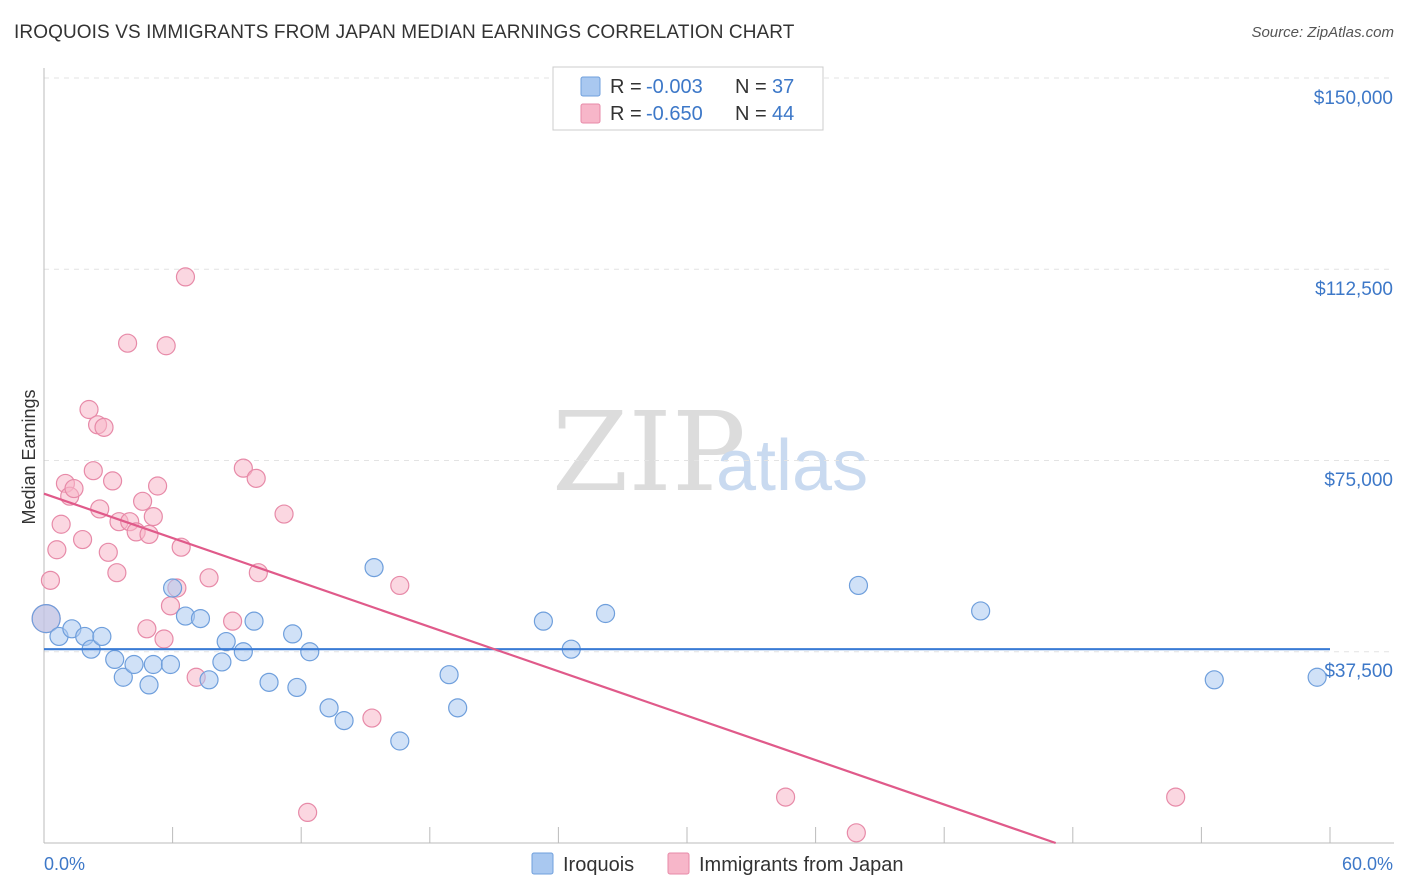 This screenshot has width=1406, height=892. Describe the element at coordinates (687, 835) in the screenshot. I see `x-axis-ticks` at that location.